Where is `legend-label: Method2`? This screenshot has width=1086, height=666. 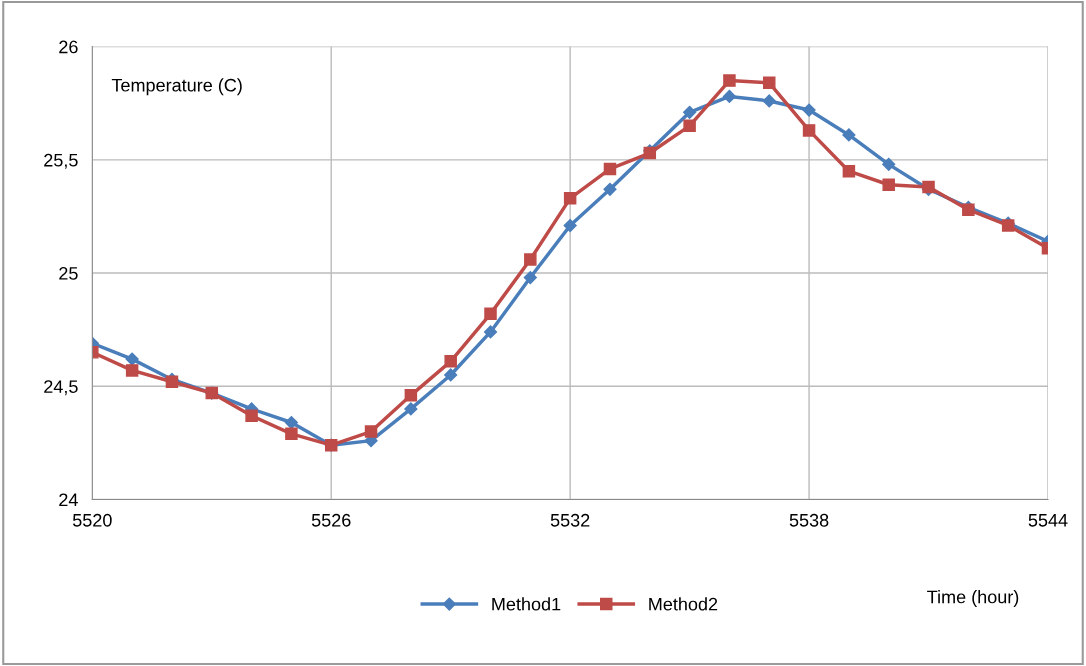 legend-label: Method2 is located at coordinates (683, 604).